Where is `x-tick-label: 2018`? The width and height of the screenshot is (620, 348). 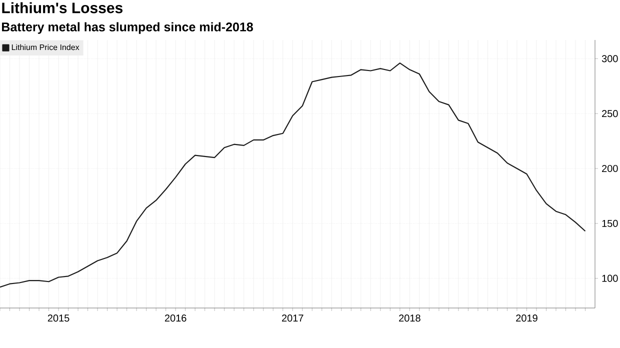 x-tick-label: 2018 is located at coordinates (409, 318).